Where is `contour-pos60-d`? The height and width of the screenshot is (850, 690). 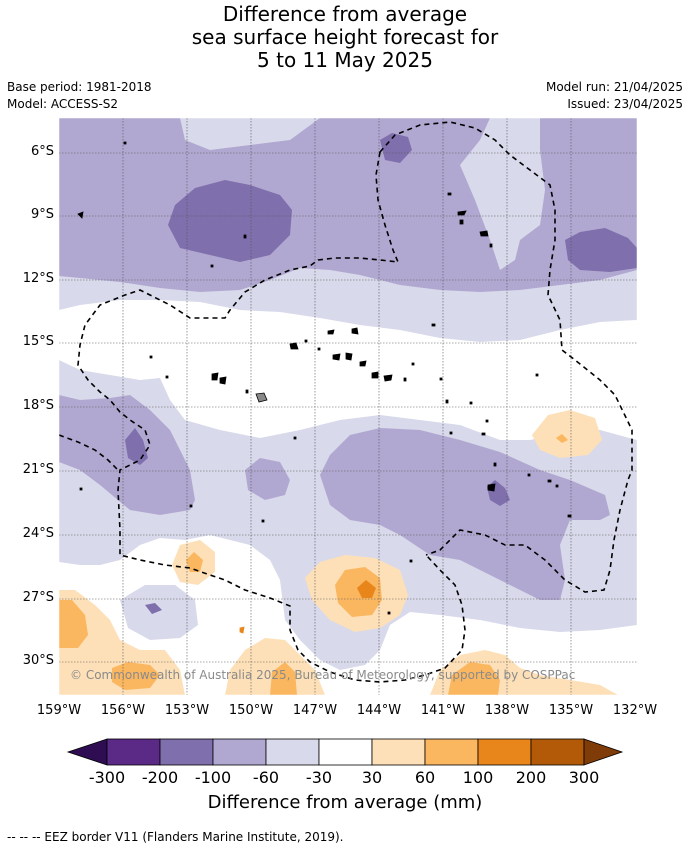 contour-pos60-d is located at coordinates (136, 676).